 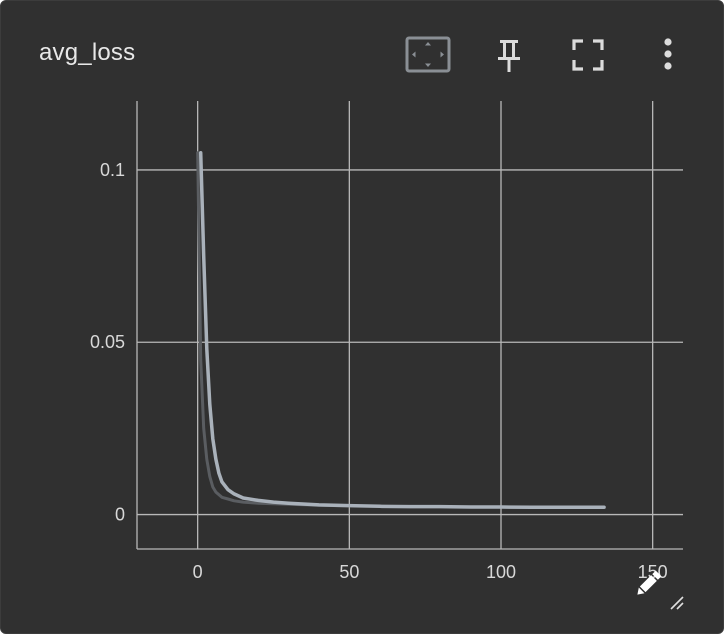 What do you see at coordinates (501, 572) in the screenshot?
I see `x-tick-label: 100` at bounding box center [501, 572].